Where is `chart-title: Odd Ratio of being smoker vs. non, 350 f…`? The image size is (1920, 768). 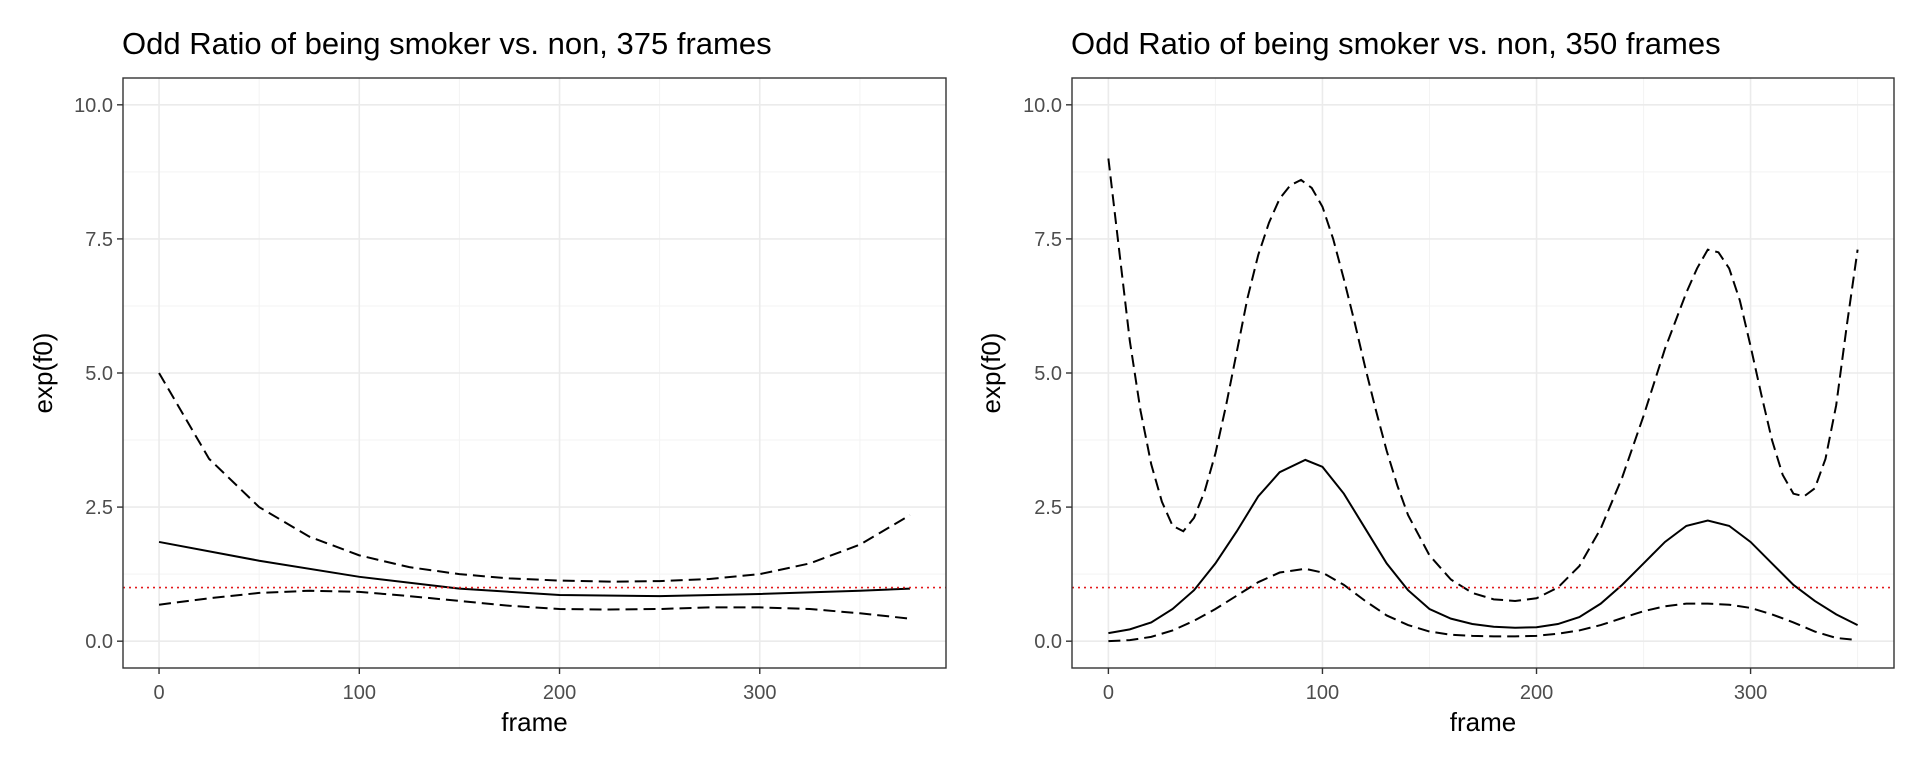 chart-title: Odd Ratio of being smoker vs. non, 350 f… is located at coordinates (1396, 43).